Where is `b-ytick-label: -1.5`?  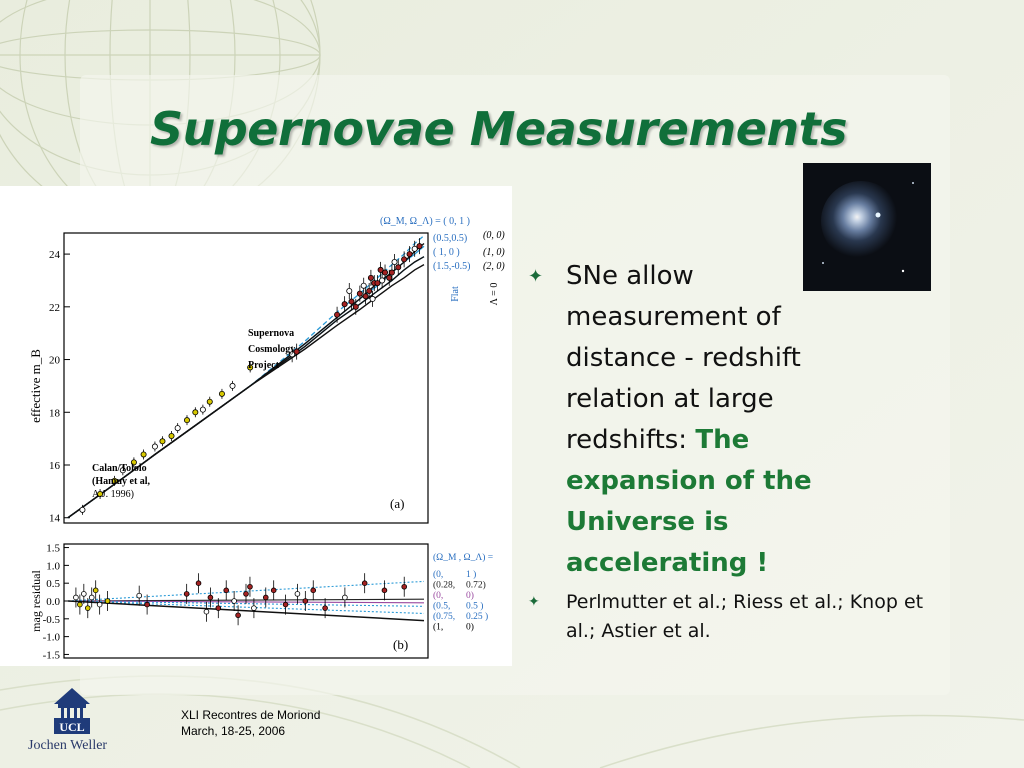
b-ytick-label: -1.5 is located at coordinates (52, 655).